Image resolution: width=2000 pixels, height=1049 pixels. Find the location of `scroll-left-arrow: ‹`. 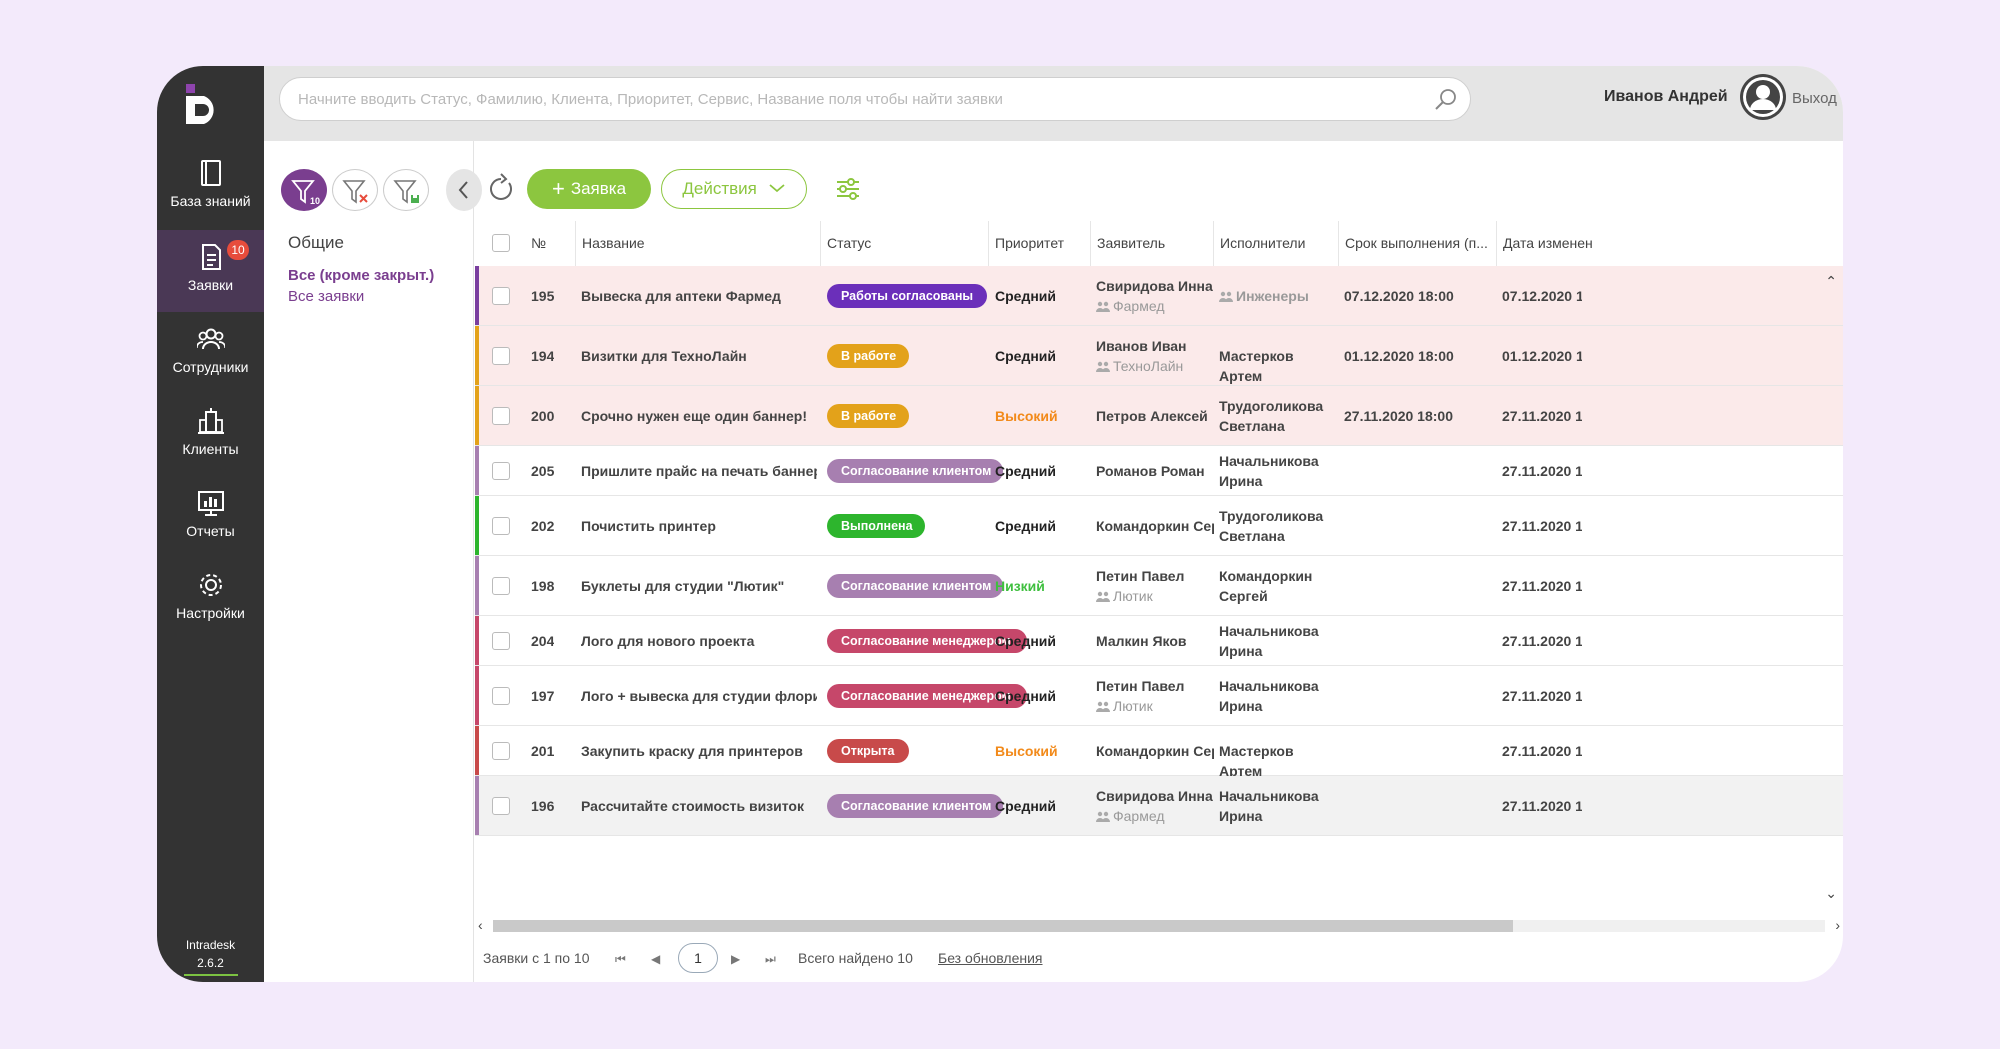

scroll-left-arrow: ‹ is located at coordinates (480, 925).